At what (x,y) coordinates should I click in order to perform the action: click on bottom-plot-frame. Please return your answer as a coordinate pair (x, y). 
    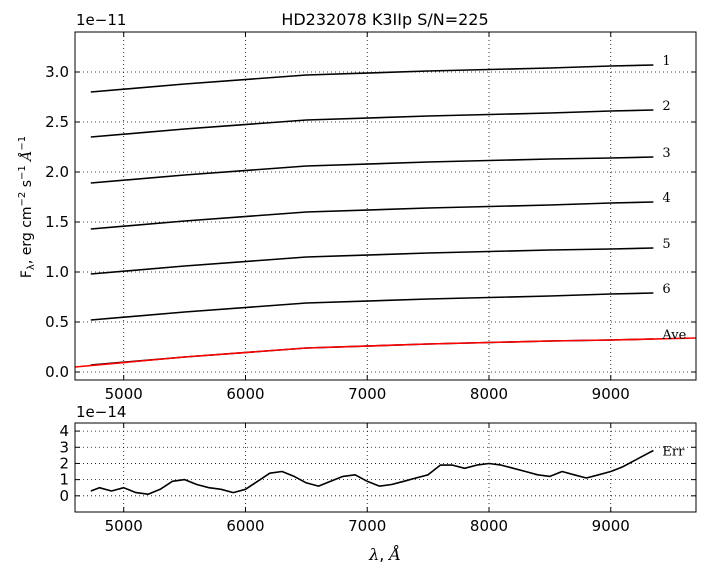
    Looking at the image, I should click on (385, 467).